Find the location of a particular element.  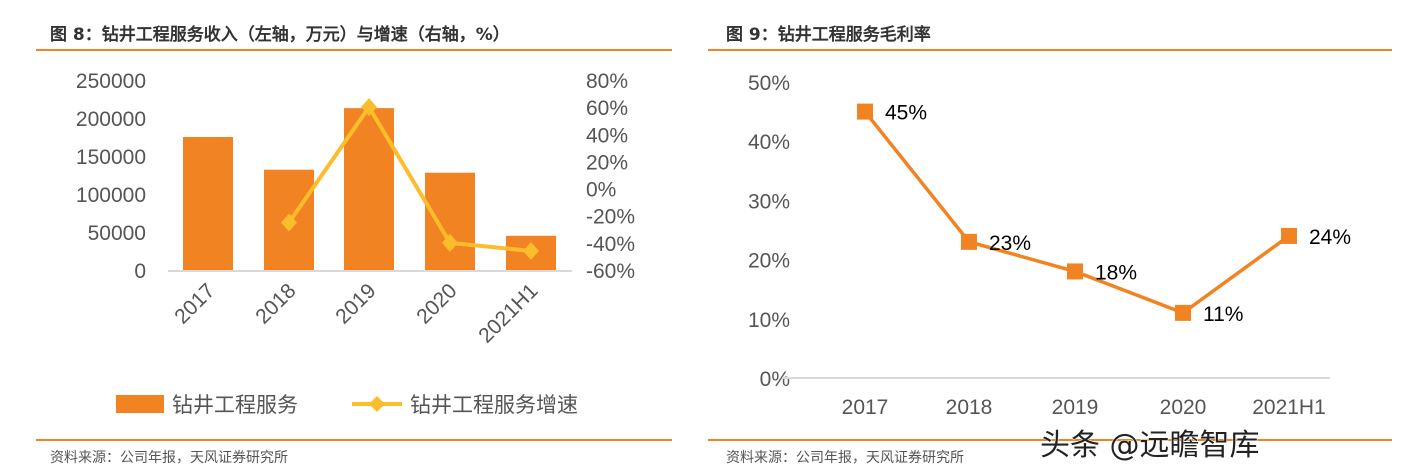

right-axis-tick-label: -20% is located at coordinates (610, 217).